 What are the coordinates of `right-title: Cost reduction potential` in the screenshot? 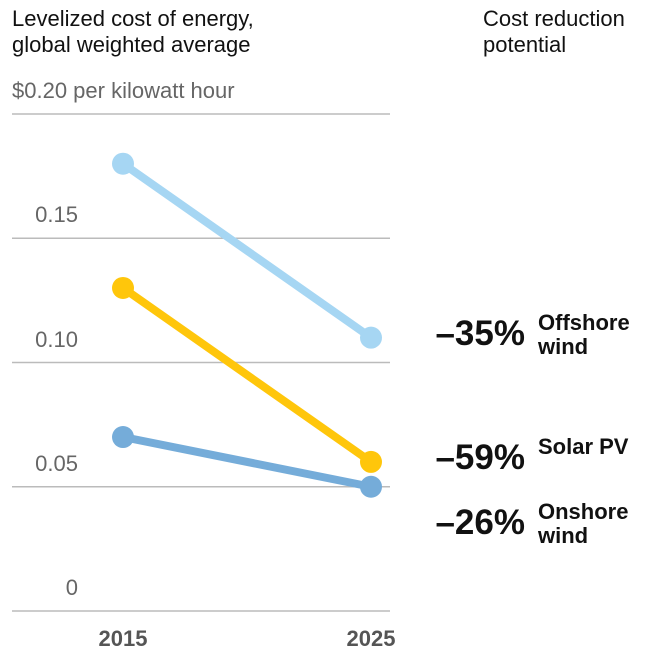 It's located at (554, 31).